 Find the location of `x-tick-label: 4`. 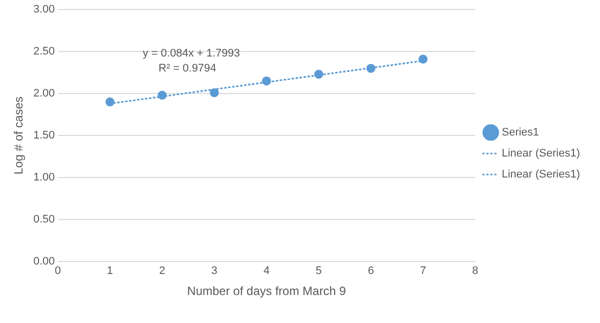

x-tick-label: 4 is located at coordinates (266, 271).